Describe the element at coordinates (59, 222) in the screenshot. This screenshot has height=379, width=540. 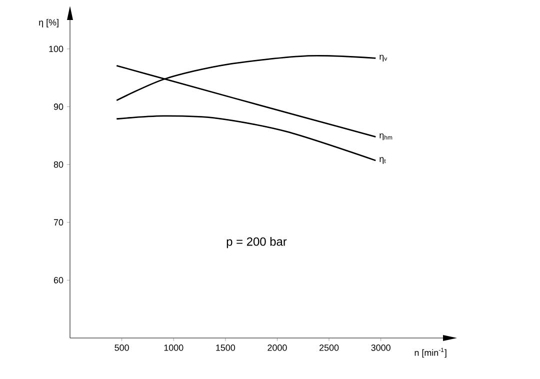
I see `y-tick-label: 70` at that location.